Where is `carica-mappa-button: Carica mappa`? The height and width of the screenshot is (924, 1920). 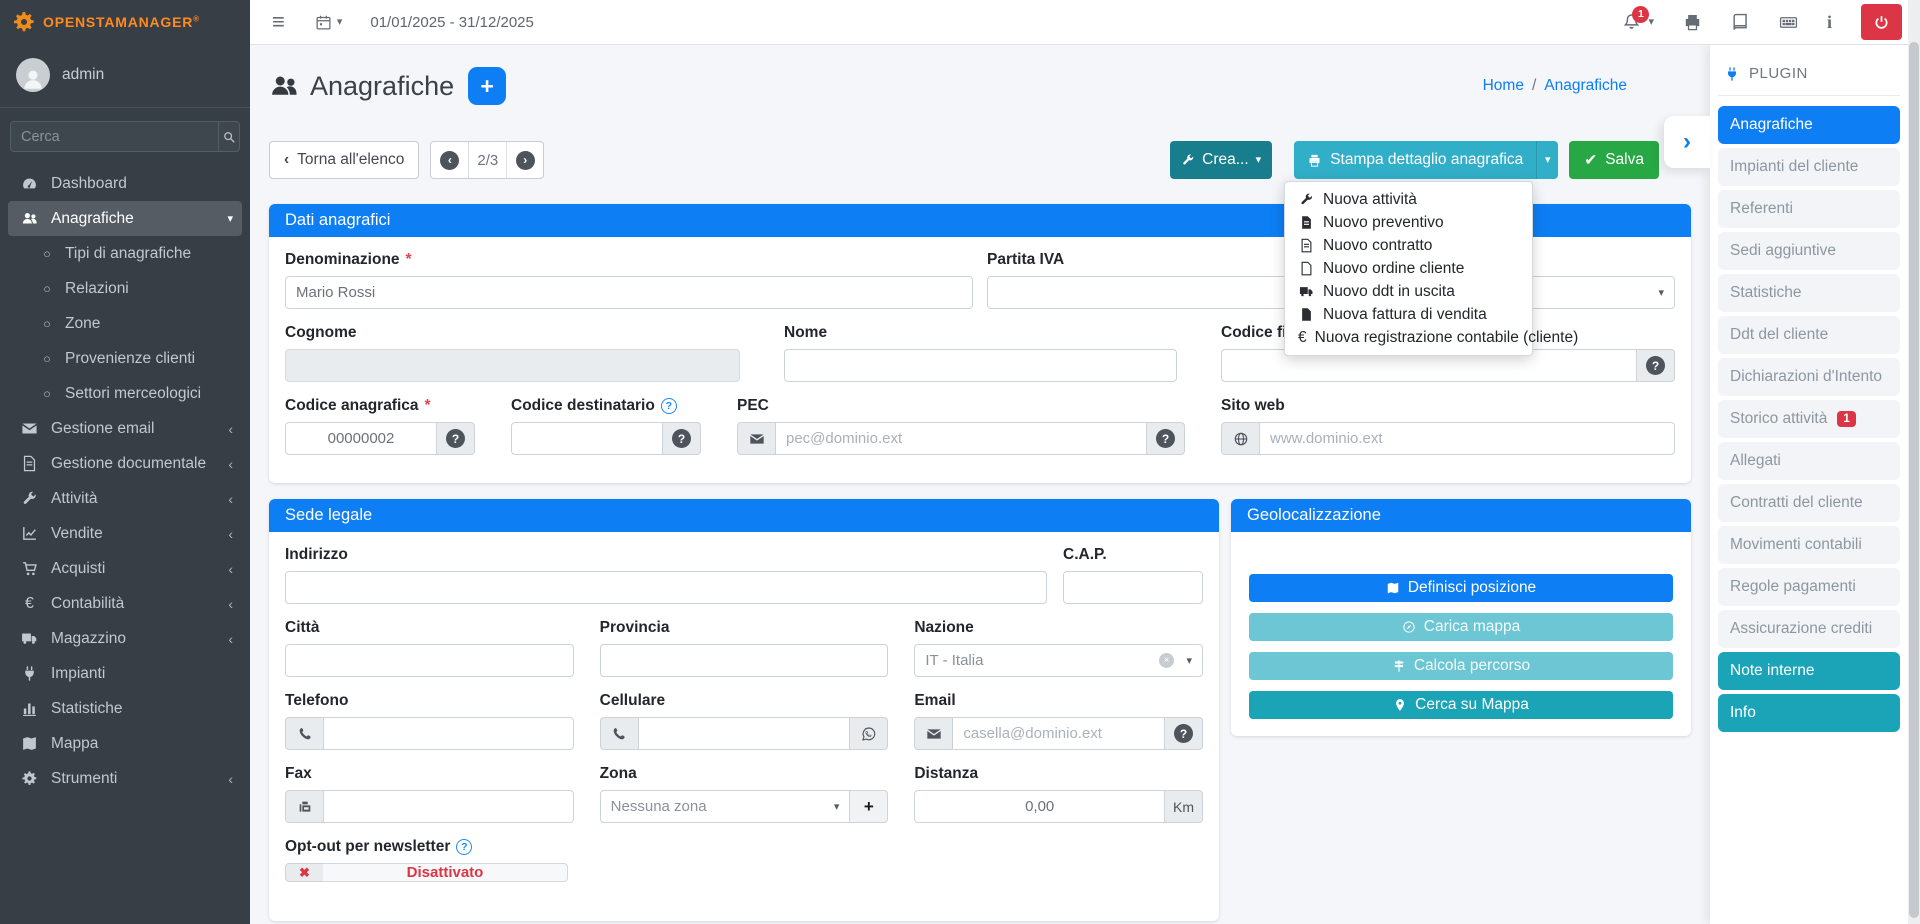 carica-mappa-button: Carica mappa is located at coordinates (1461, 627).